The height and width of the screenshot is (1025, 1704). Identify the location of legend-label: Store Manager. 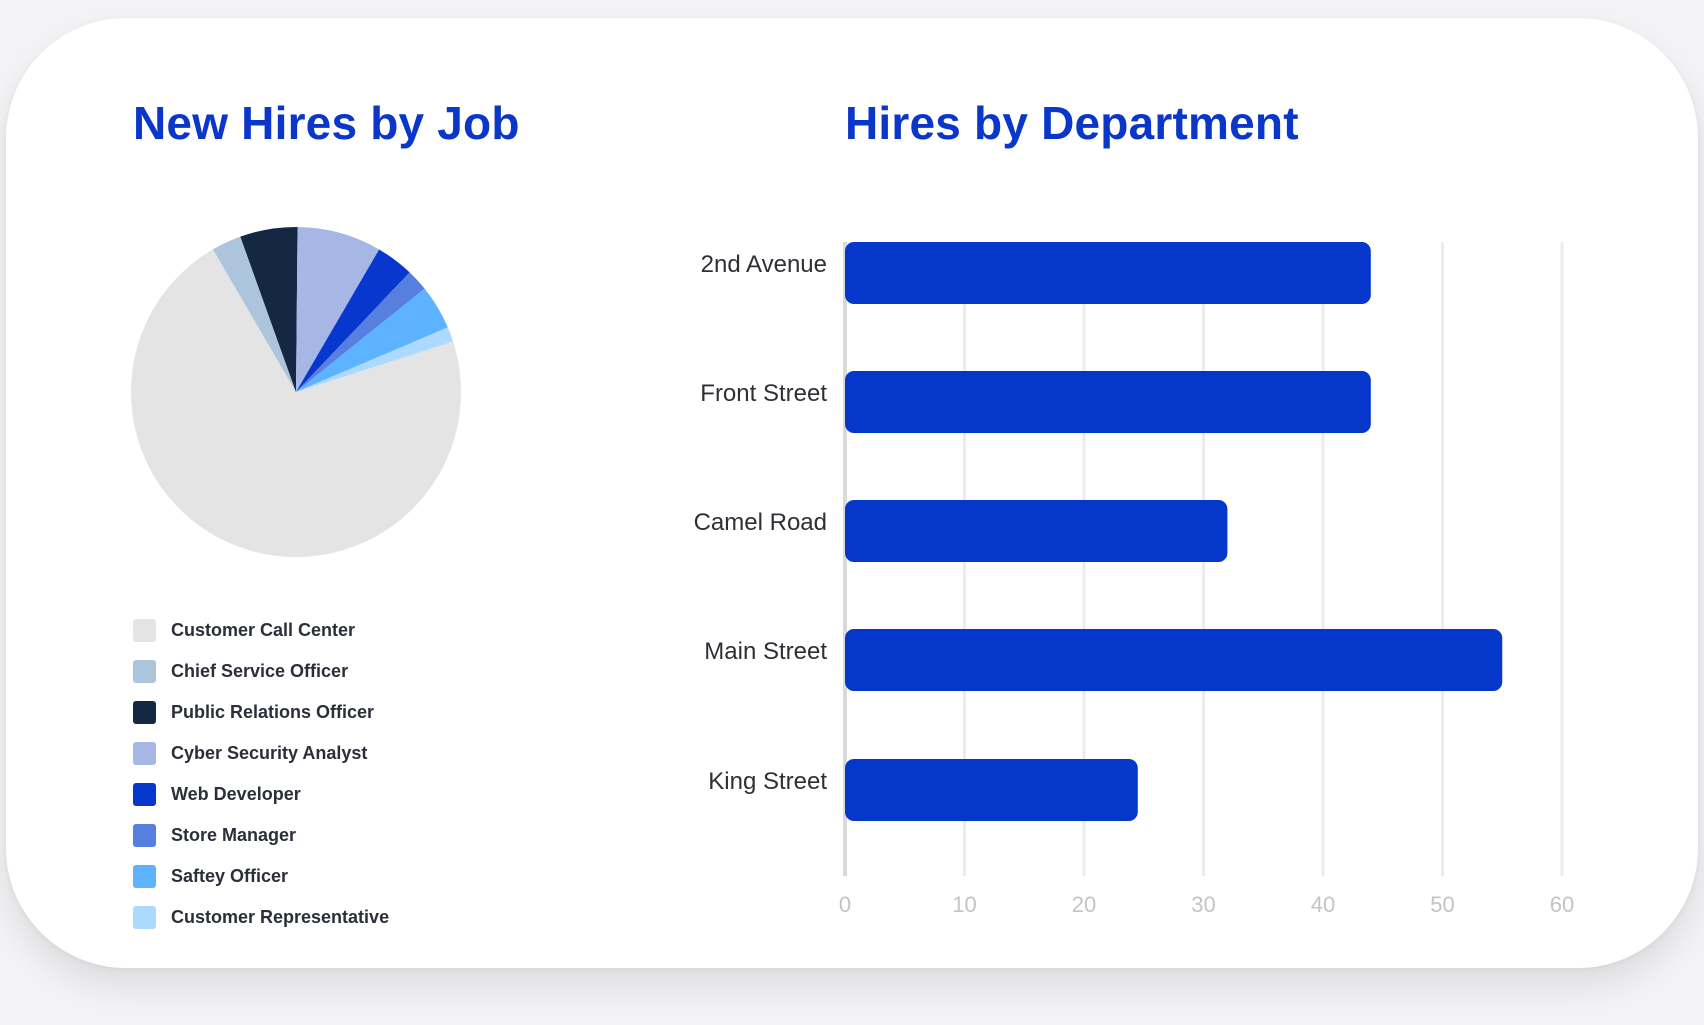
(234, 835).